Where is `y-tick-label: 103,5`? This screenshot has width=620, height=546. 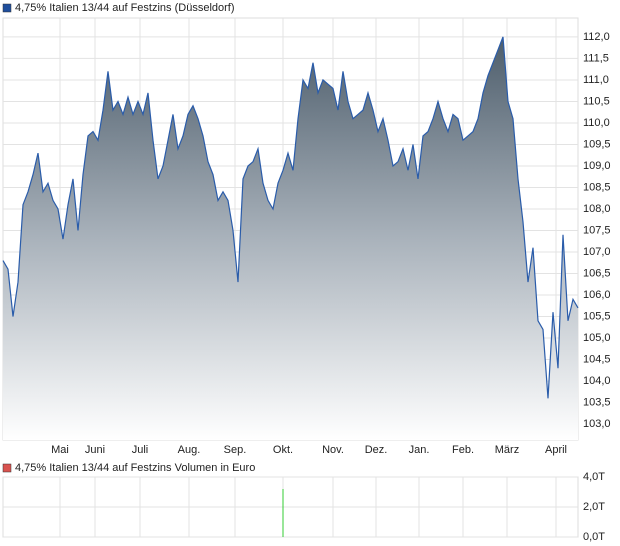 y-tick-label: 103,5 is located at coordinates (597, 402).